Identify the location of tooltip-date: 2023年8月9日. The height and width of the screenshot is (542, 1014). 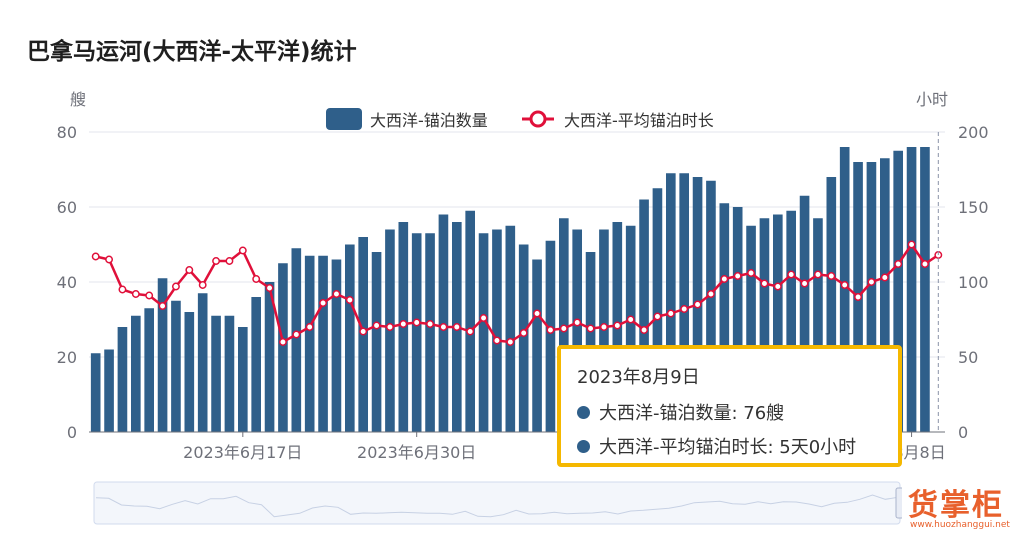
(638, 377).